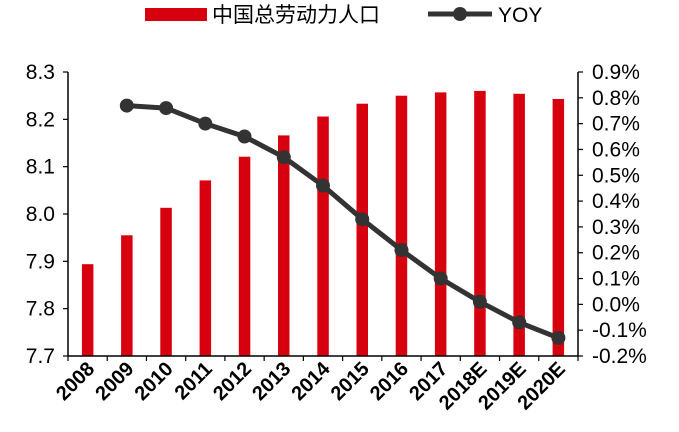 The width and height of the screenshot is (679, 432). I want to click on yoy-point-2009, so click(126, 105).